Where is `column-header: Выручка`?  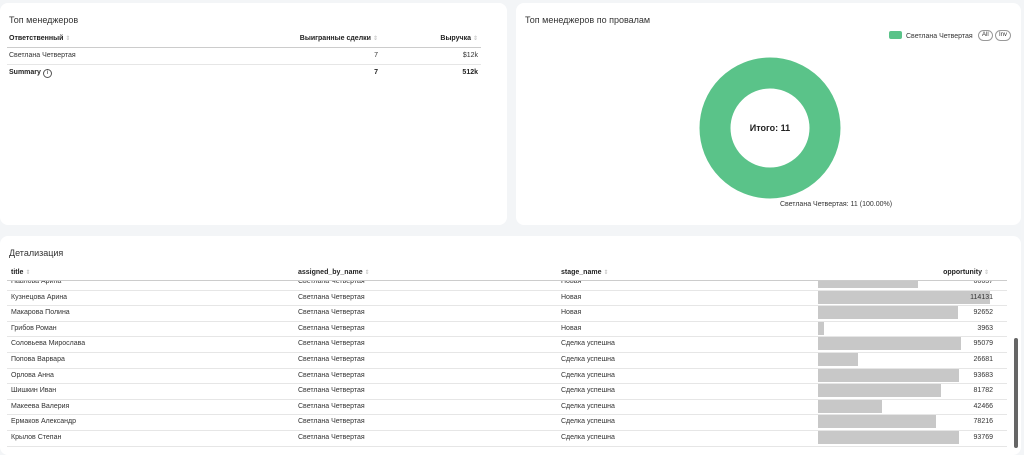
column-header: Выручка is located at coordinates (459, 39).